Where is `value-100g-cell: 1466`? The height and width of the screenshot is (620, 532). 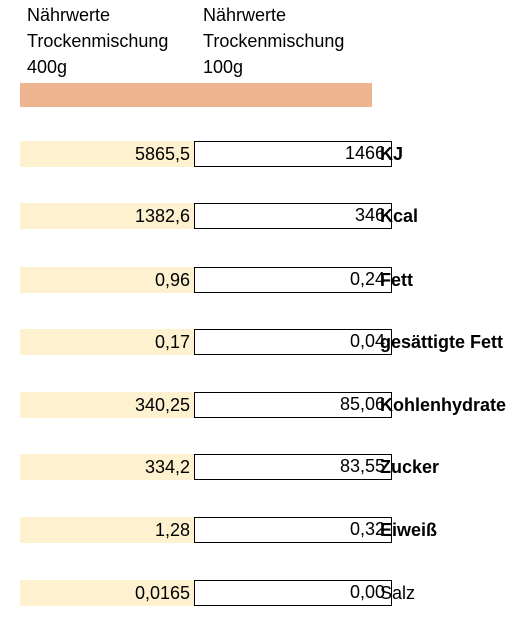 value-100g-cell: 1466 is located at coordinates (293, 154).